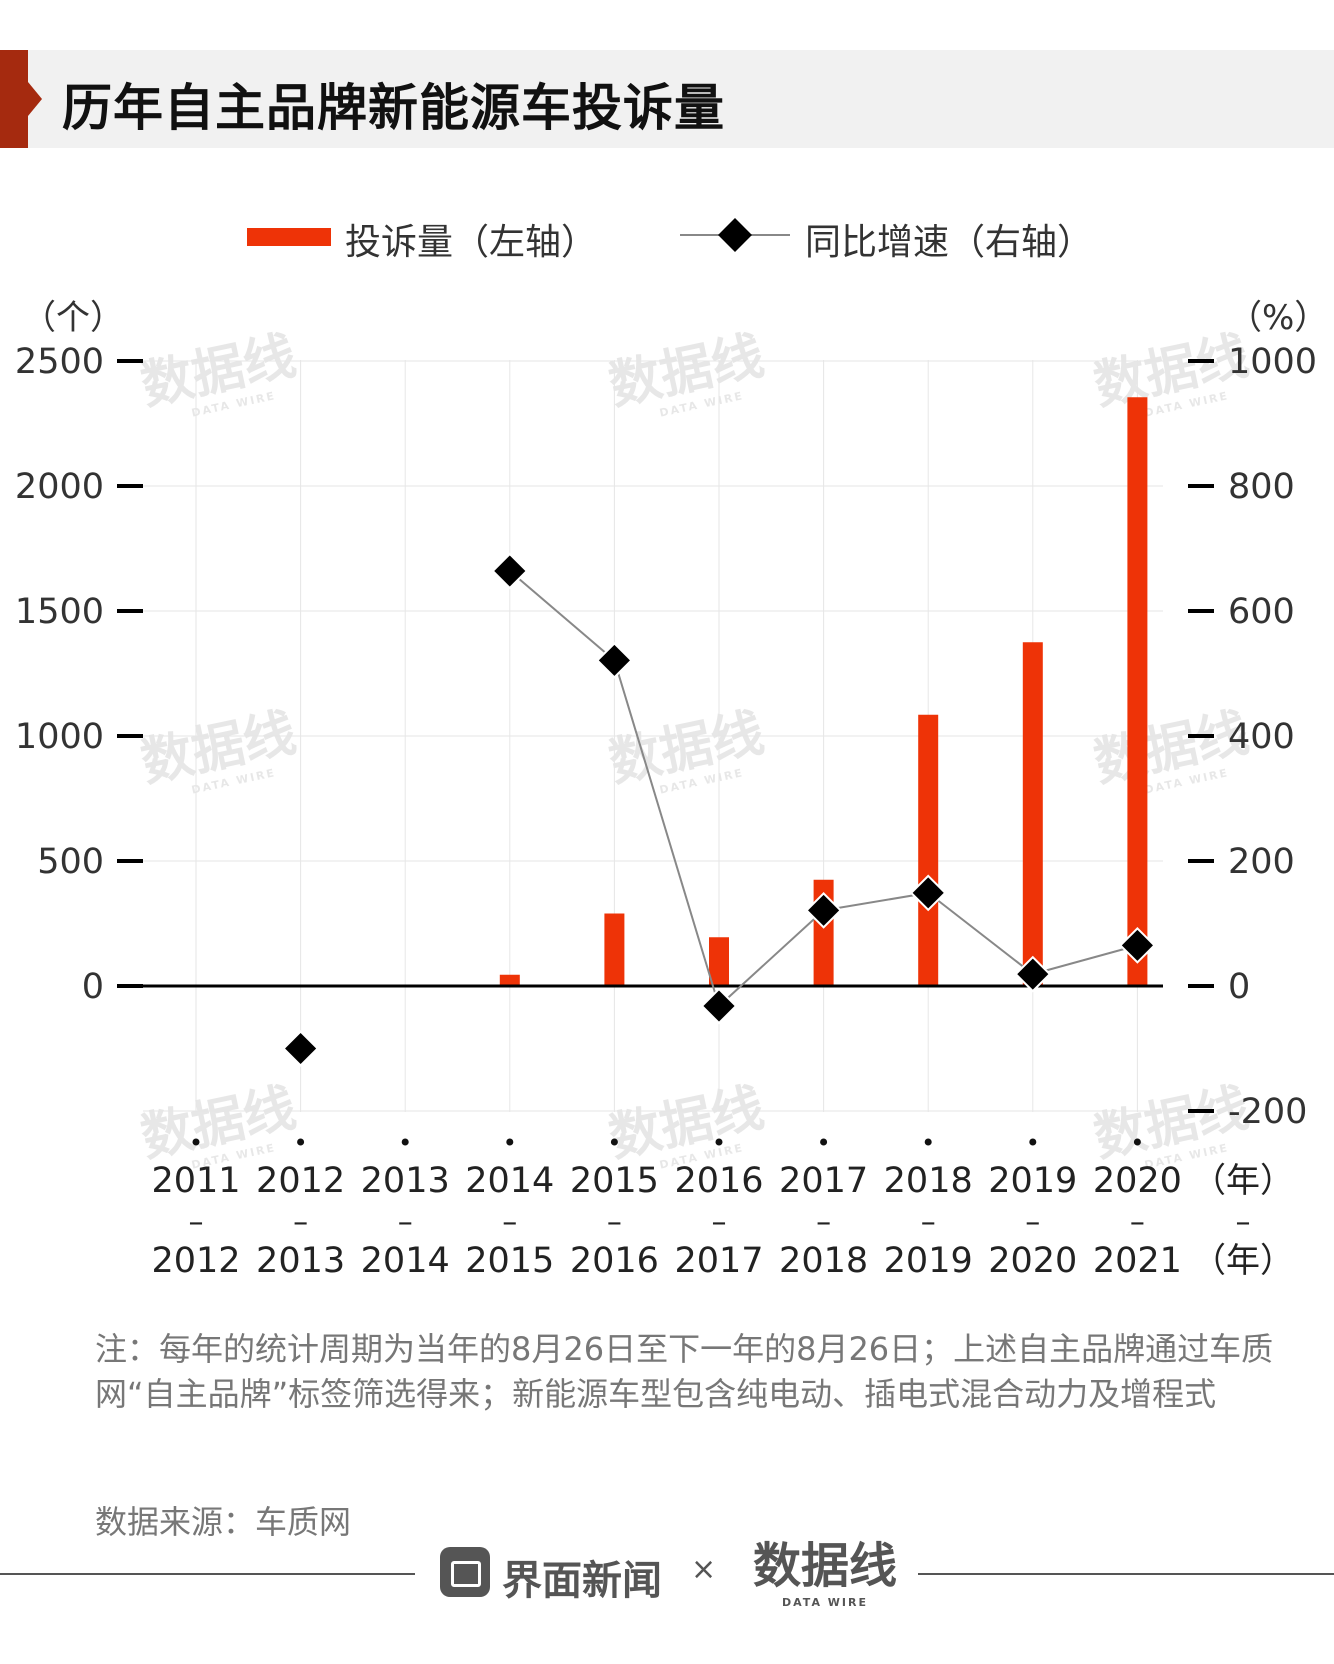 This screenshot has width=1334, height=1664. I want to click on x-label-end: 2019, so click(928, 1261).